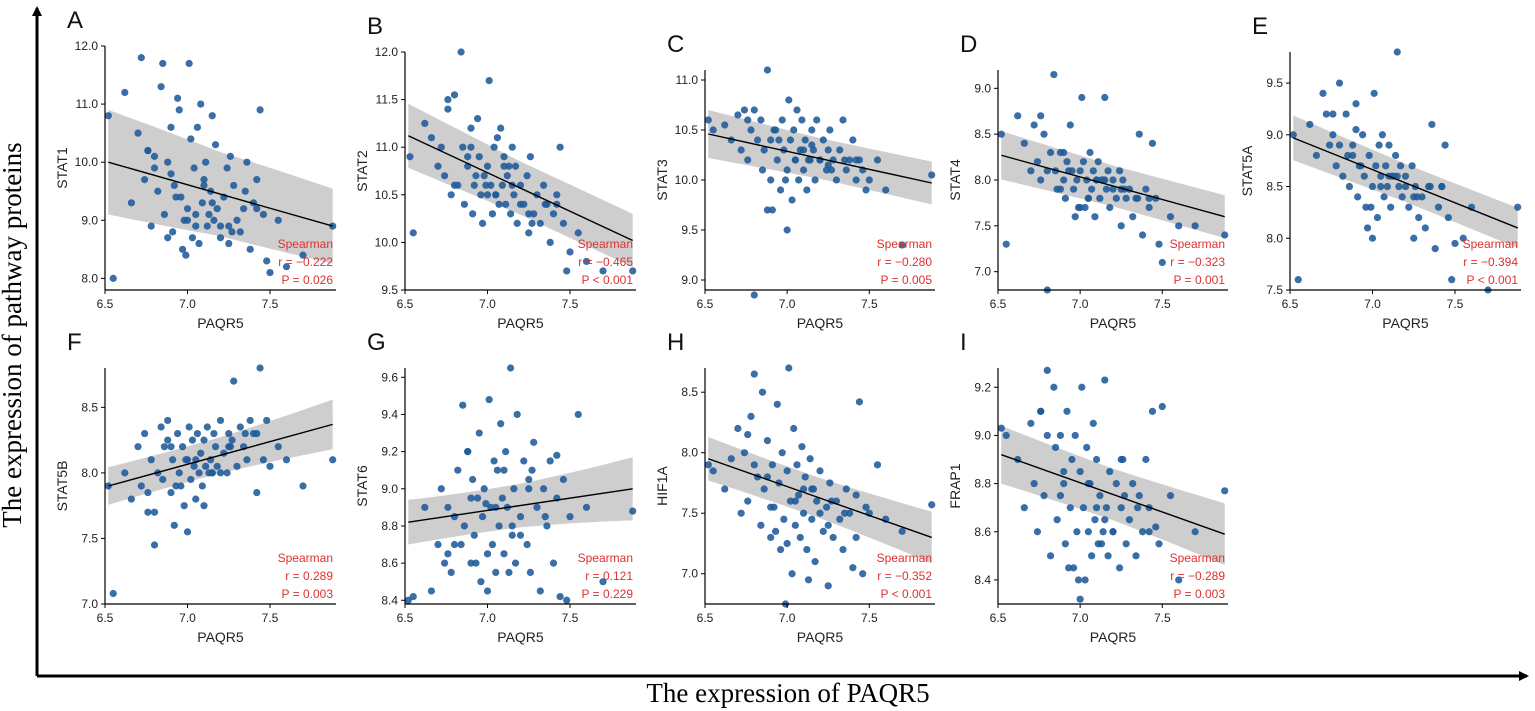 Image resolution: width=1535 pixels, height=711 pixels. I want to click on x-axis-label: PAQR5, so click(1113, 637).